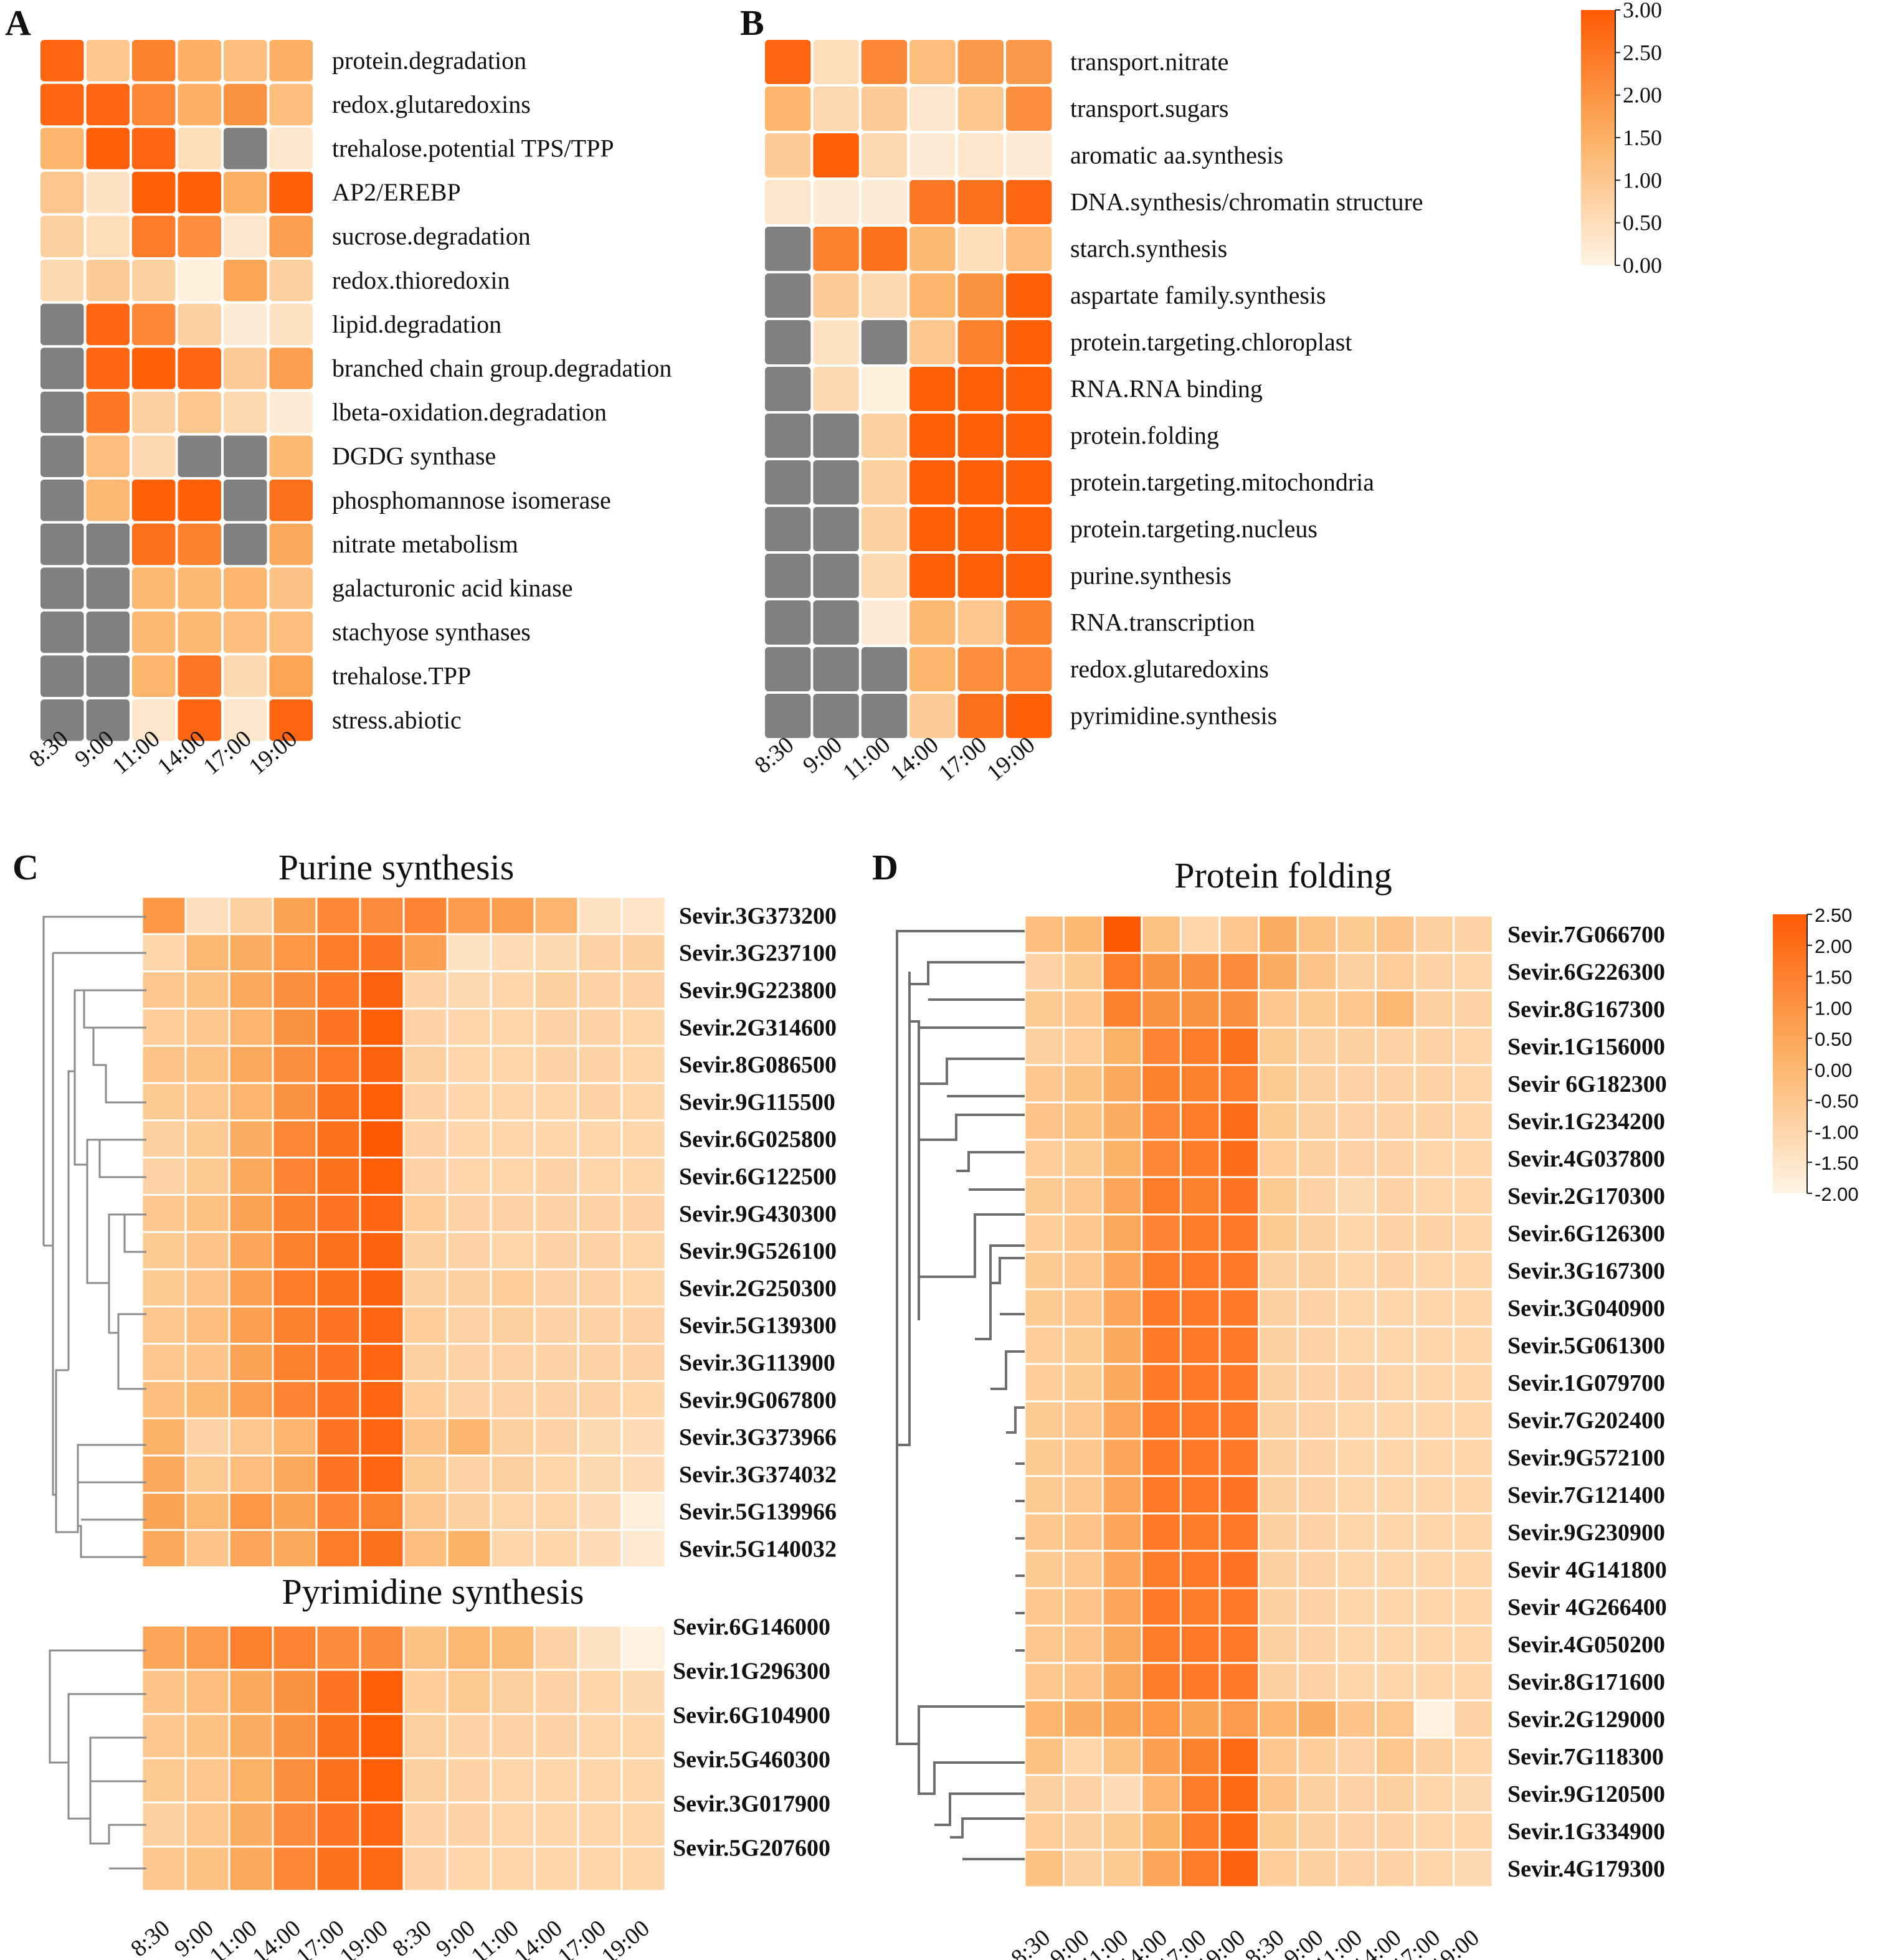 The height and width of the screenshot is (1960, 1880). I want to click on protein-folding-row-label-sevir-4g141800: Sevir 4G141800, so click(1587, 1570).